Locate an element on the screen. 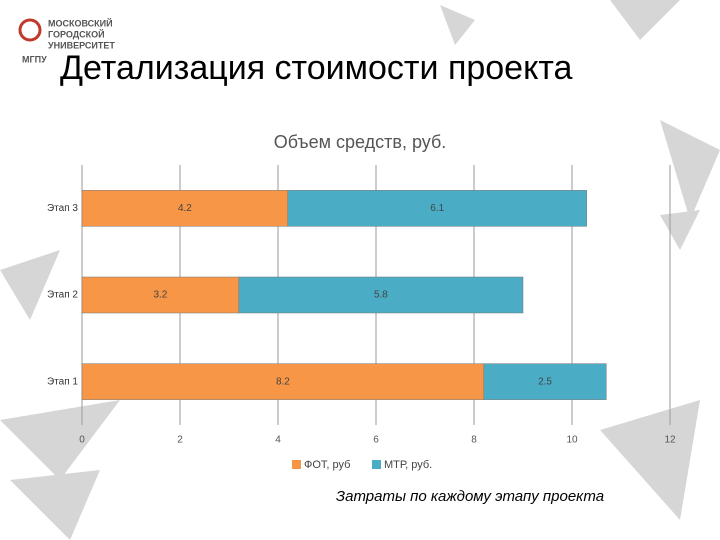 The width and height of the screenshot is (720, 540). logo-mark is located at coordinates (30, 30).